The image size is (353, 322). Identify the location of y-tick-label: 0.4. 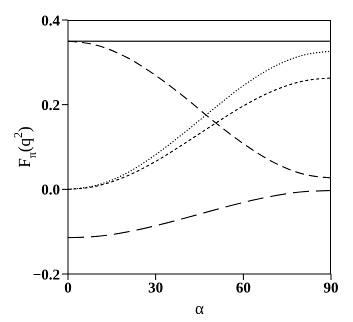
(50, 21).